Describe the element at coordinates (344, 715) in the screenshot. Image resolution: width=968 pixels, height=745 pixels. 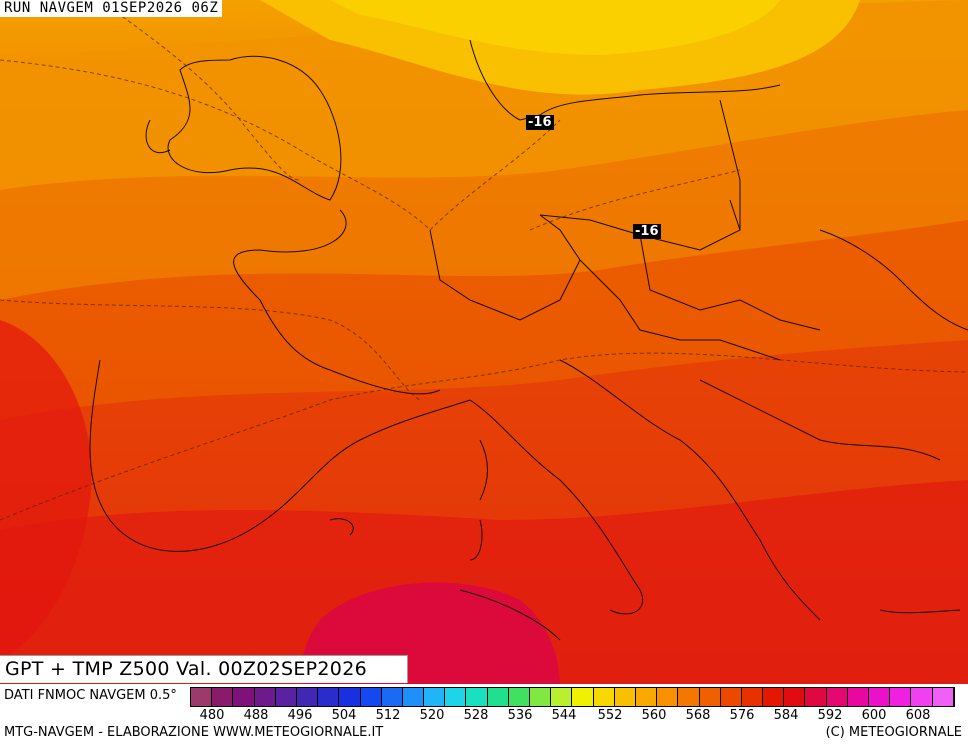
I see `tick-label: 504` at that location.